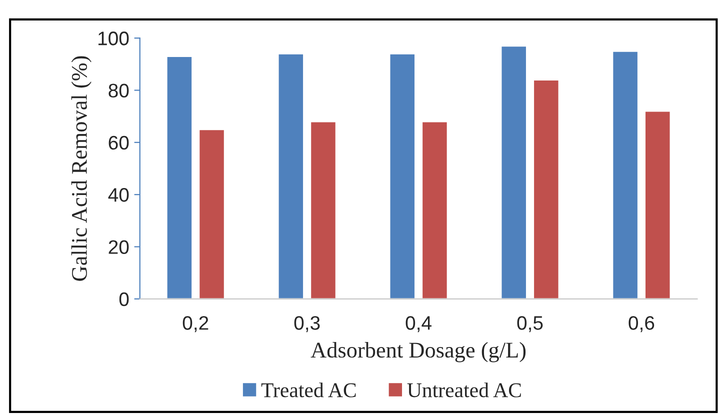 The width and height of the screenshot is (721, 414). Describe the element at coordinates (307, 324) in the screenshot. I see `x-tick-label: 0,3` at that location.